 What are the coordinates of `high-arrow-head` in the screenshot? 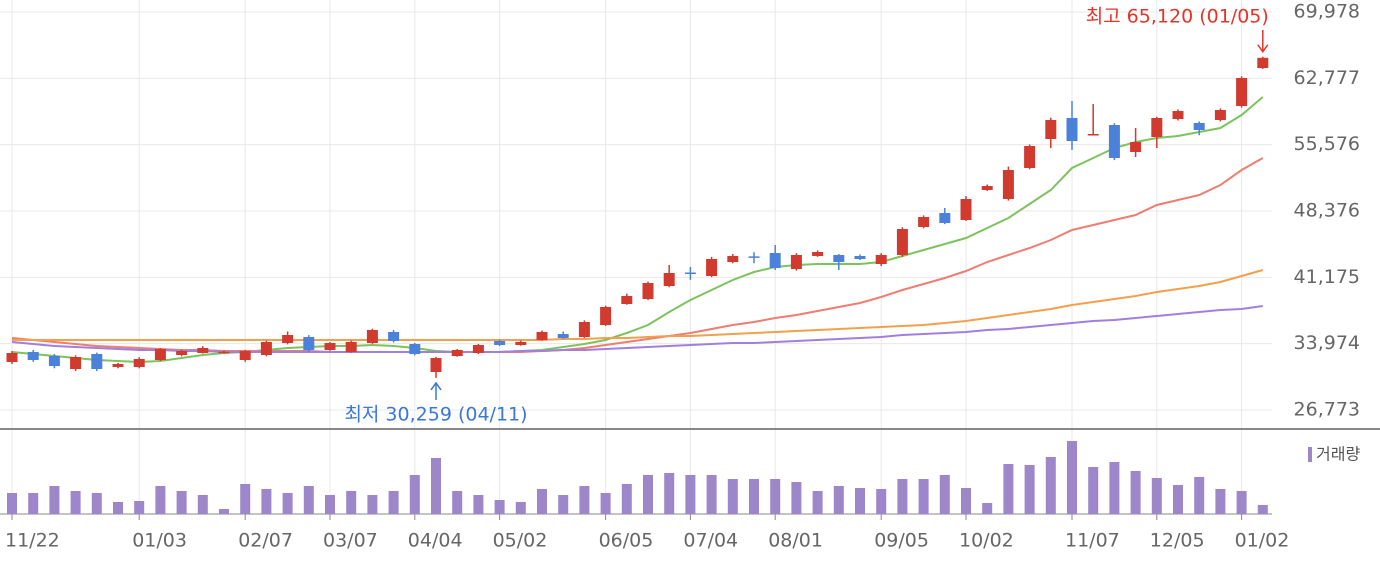 It's located at (1263, 49).